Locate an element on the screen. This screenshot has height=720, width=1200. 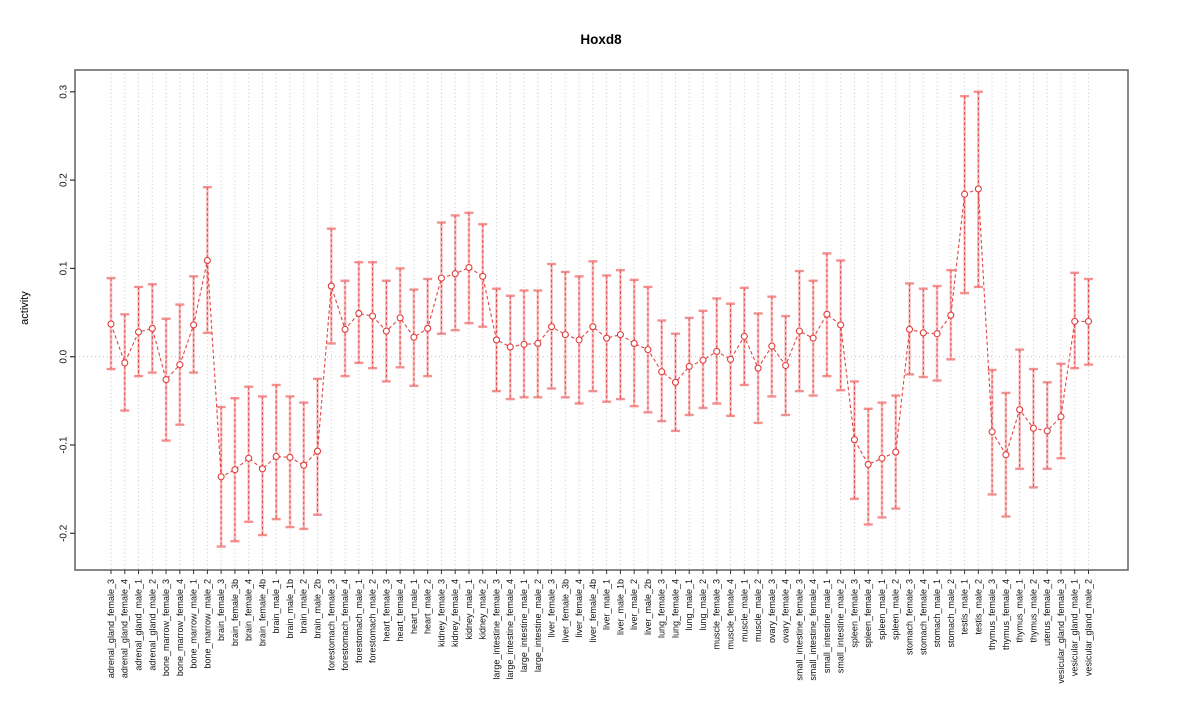
x-tick-label: liver_female_3b is located at coordinates (565, 611).